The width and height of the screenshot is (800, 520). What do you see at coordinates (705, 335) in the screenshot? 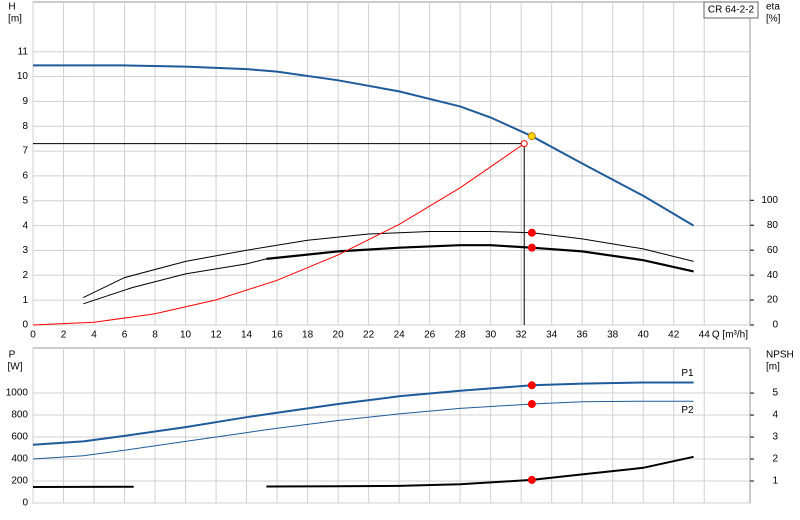
I see `x-tick-label: 44` at bounding box center [705, 335].